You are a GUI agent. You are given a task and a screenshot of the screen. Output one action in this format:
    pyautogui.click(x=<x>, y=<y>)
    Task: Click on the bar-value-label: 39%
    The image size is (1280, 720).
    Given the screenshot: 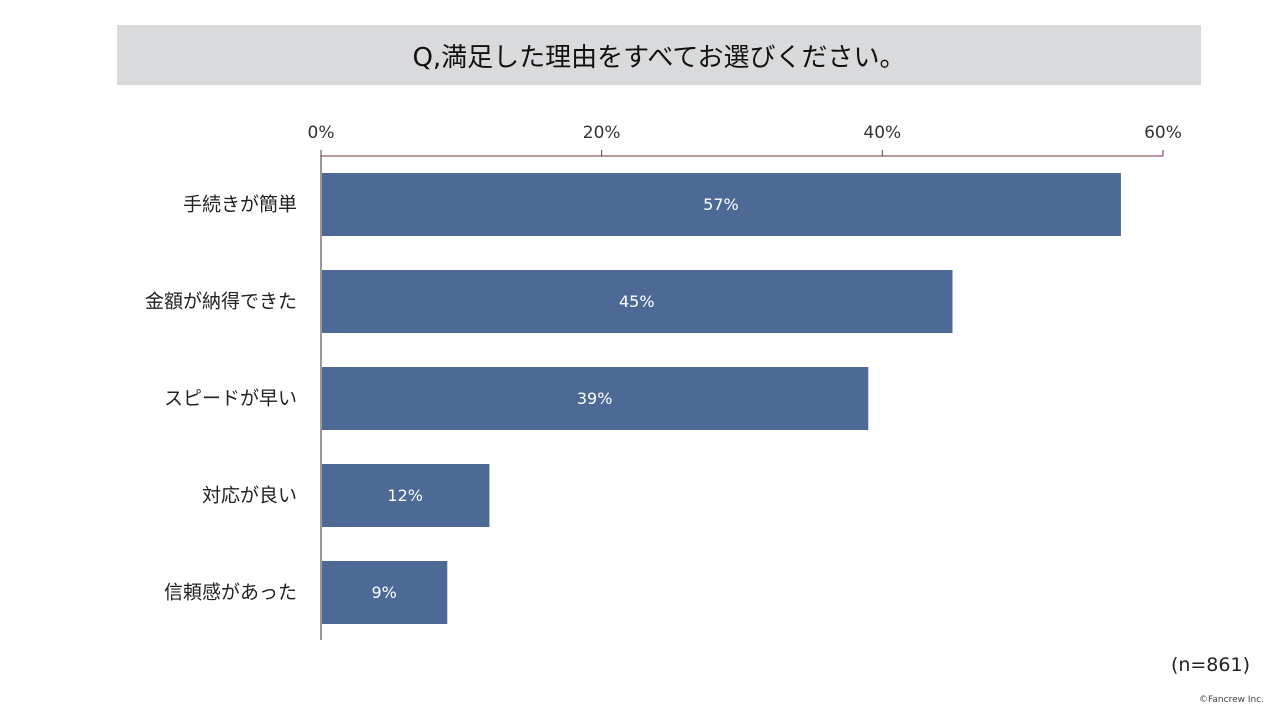 What is the action you would take?
    pyautogui.click(x=595, y=398)
    